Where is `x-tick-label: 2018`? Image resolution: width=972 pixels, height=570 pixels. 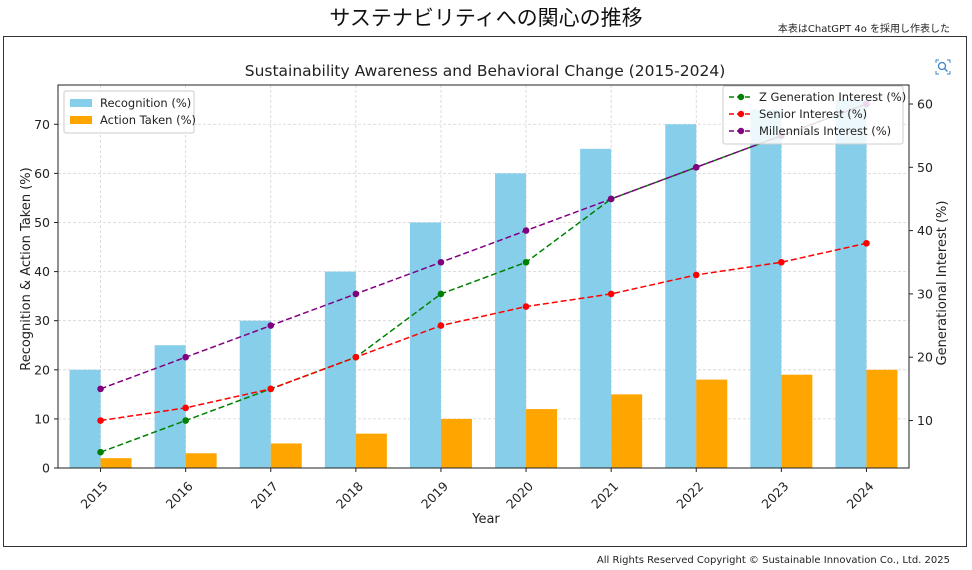 x-tick-label: 2018 is located at coordinates (349, 494).